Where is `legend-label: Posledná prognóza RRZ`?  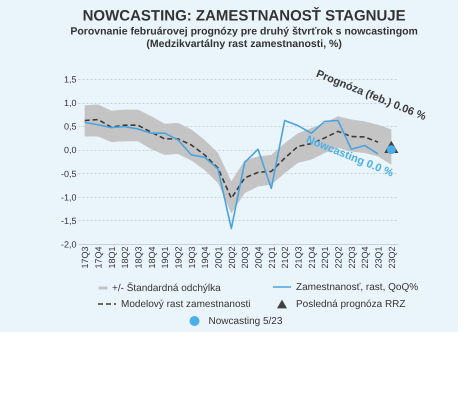
legend-label: Posledná prognóza RRZ is located at coordinates (351, 304).